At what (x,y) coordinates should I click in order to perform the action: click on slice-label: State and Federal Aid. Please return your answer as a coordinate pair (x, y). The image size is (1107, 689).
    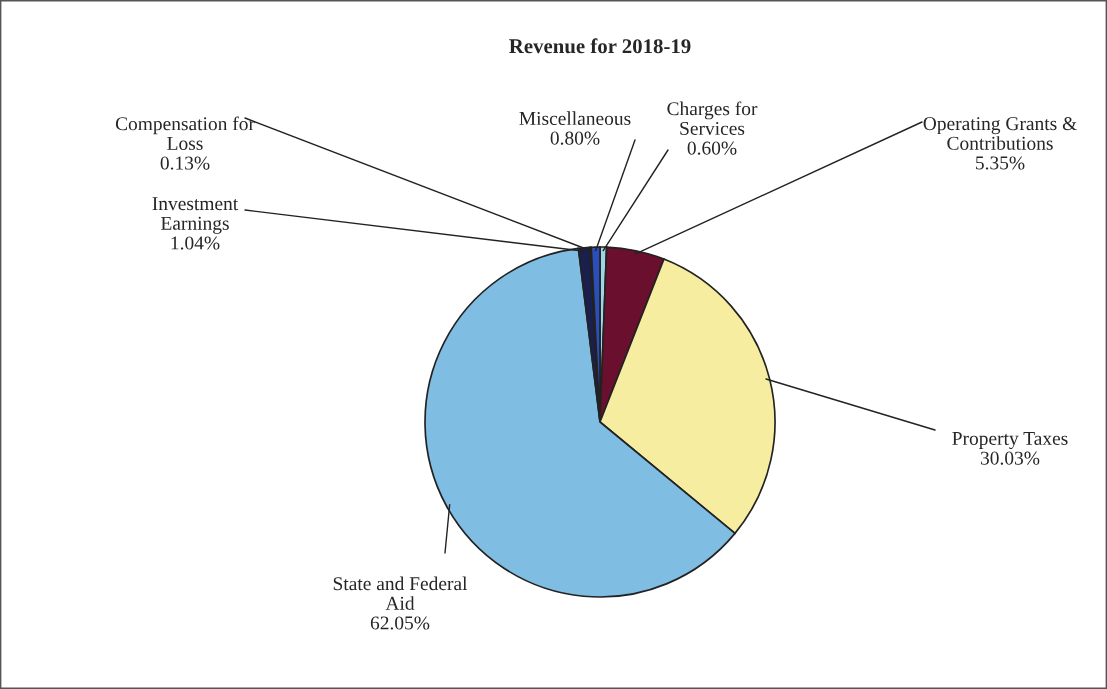
    Looking at the image, I should click on (400, 593).